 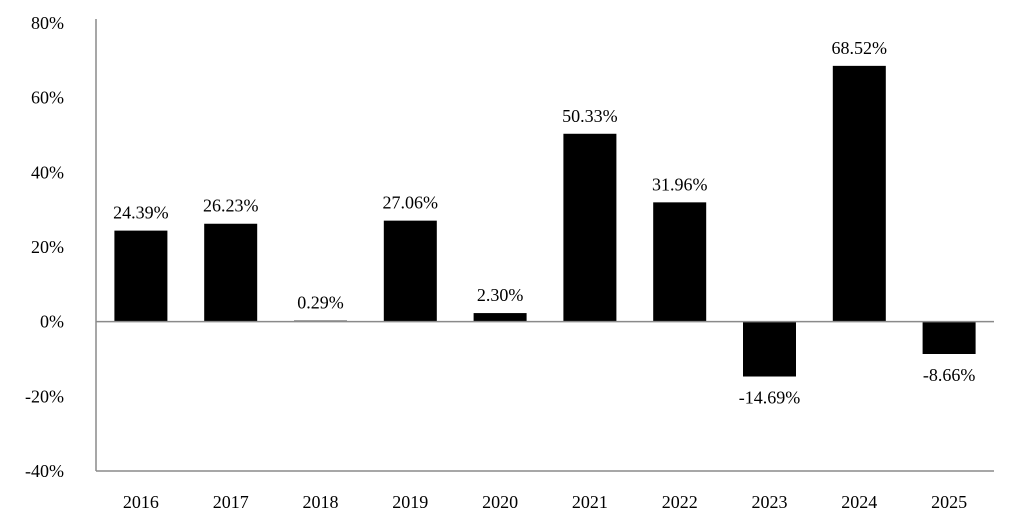 I want to click on y-tick-label: 20%, so click(x=47, y=247).